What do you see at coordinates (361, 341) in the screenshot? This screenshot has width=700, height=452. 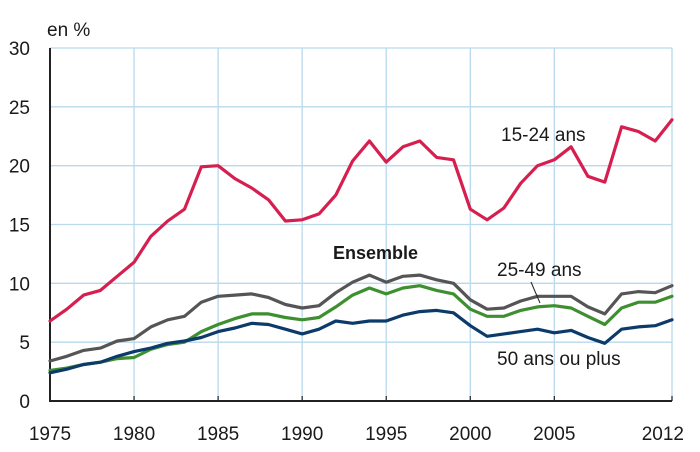 I see `series-line-50-ans-ou-plus` at bounding box center [361, 341].